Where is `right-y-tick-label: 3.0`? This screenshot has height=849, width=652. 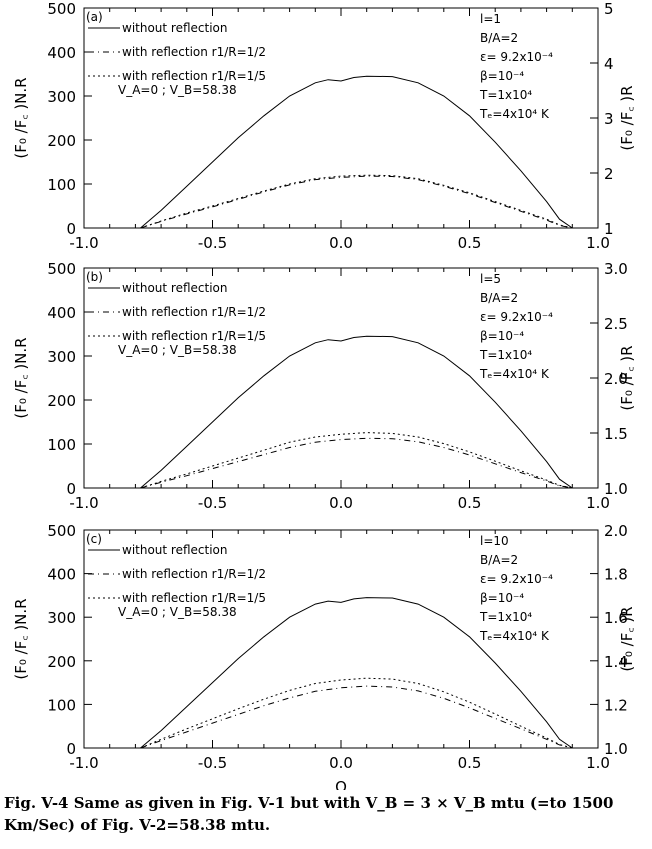 right-y-tick-label: 3.0 is located at coordinates (616, 269).